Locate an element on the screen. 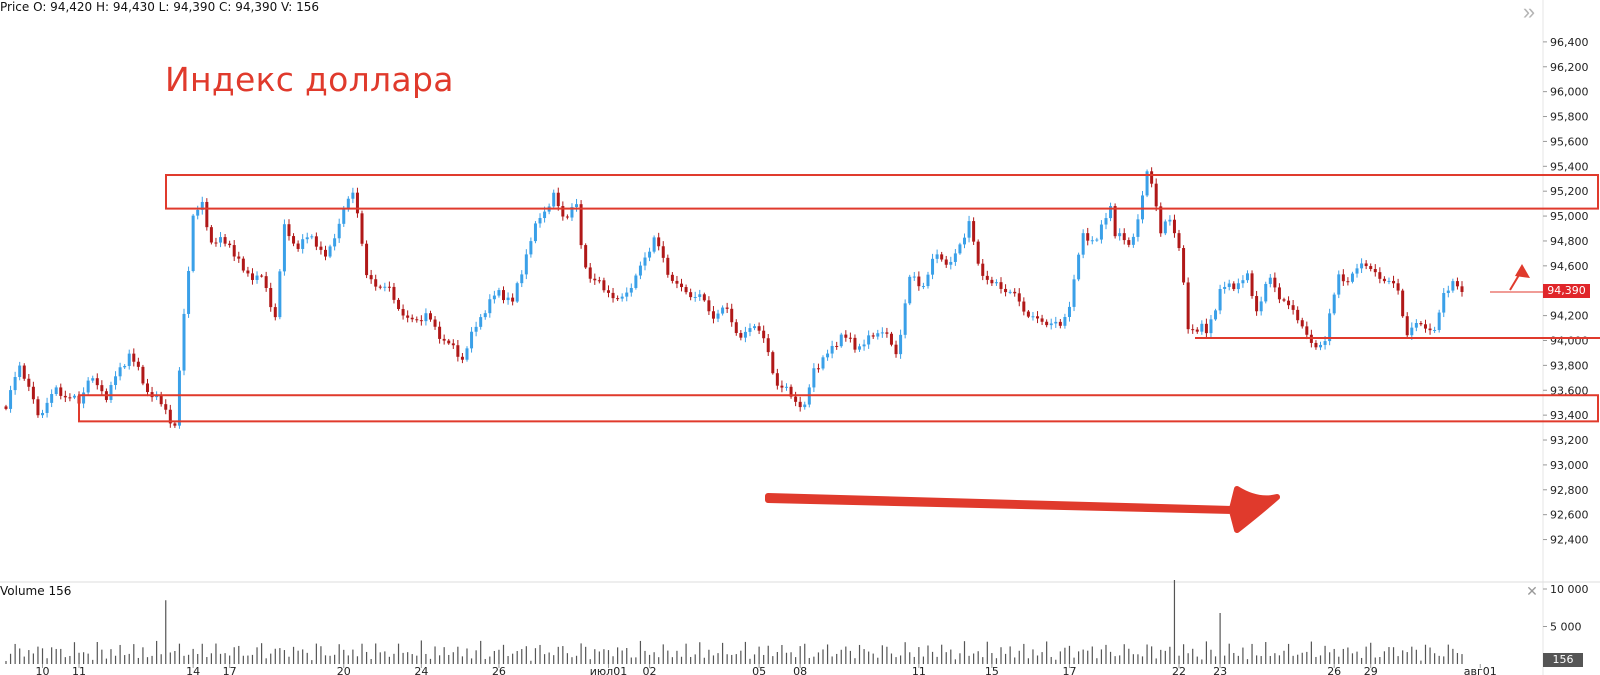 The height and width of the screenshot is (675, 1600). price-tick-label: 96,400 is located at coordinates (1569, 42).